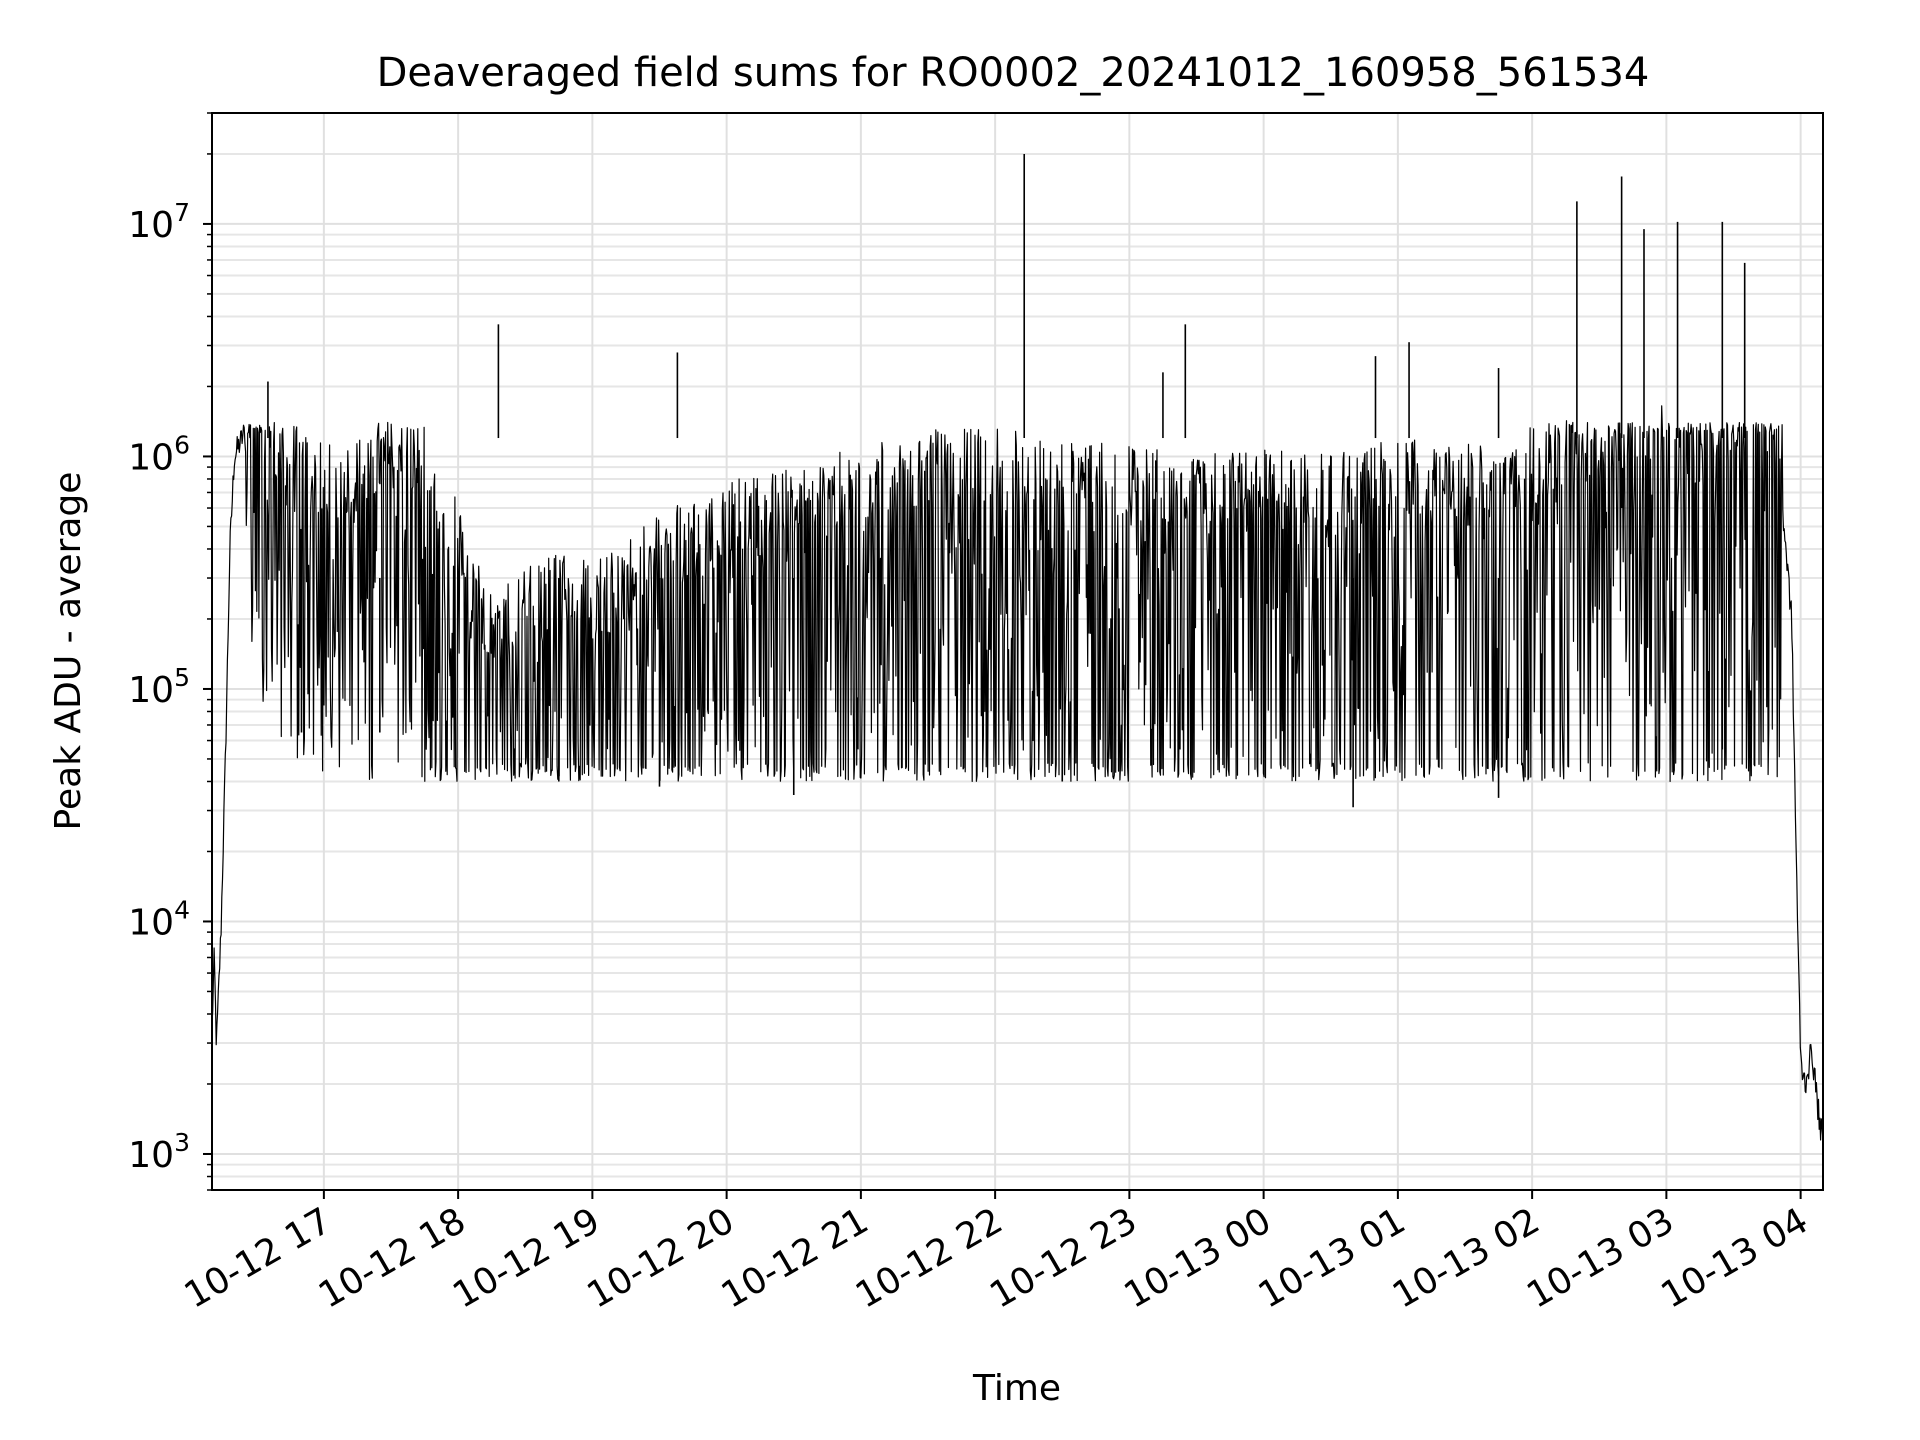 This screenshot has height=1440, width=1920. What do you see at coordinates (1016, 1388) in the screenshot?
I see `x-axis-label: Time` at bounding box center [1016, 1388].